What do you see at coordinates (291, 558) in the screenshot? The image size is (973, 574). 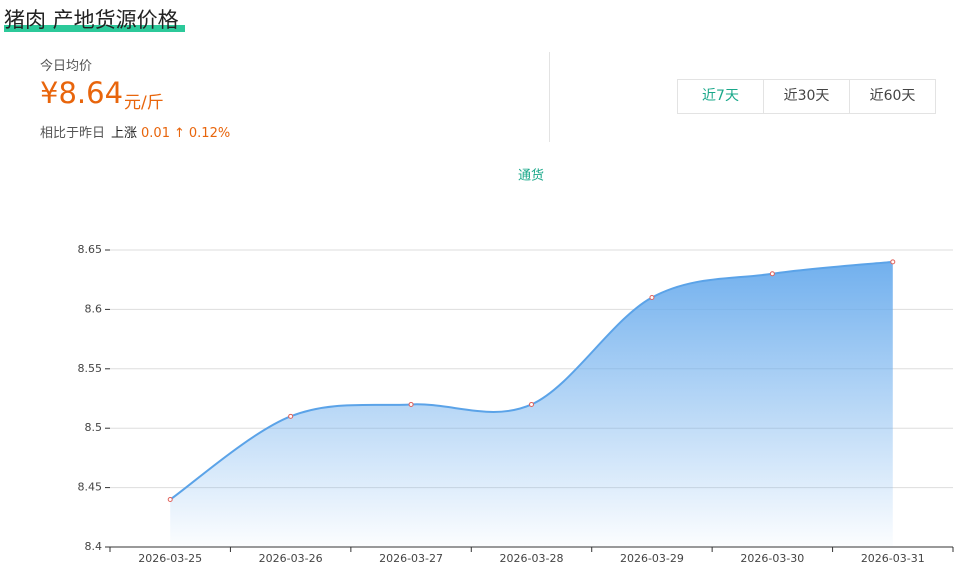 I see `x-tick-label: 2026-03-26` at bounding box center [291, 558].